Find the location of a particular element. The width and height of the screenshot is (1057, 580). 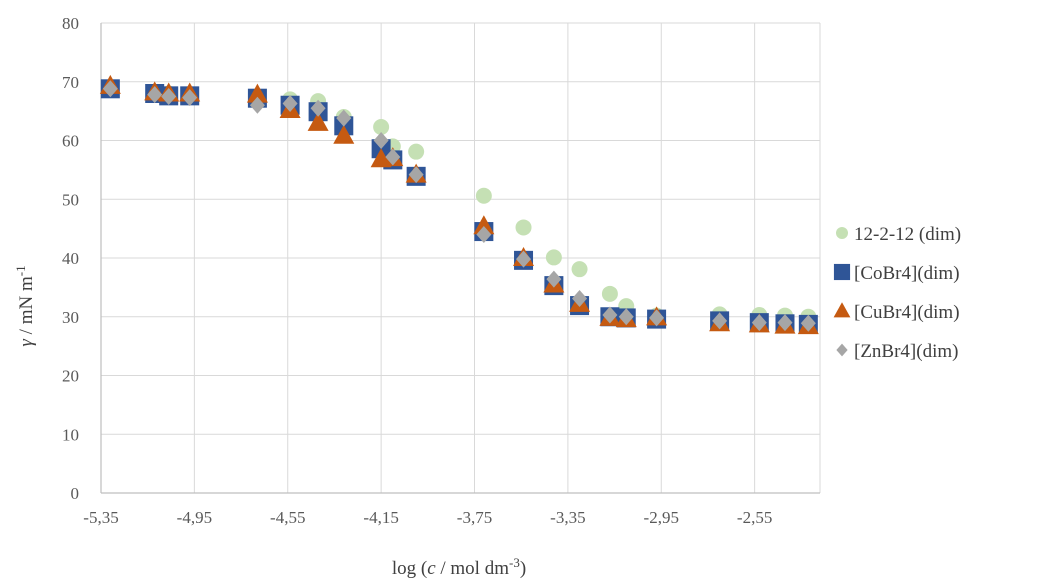

x-tick-label: -3,75 is located at coordinates (474, 517).